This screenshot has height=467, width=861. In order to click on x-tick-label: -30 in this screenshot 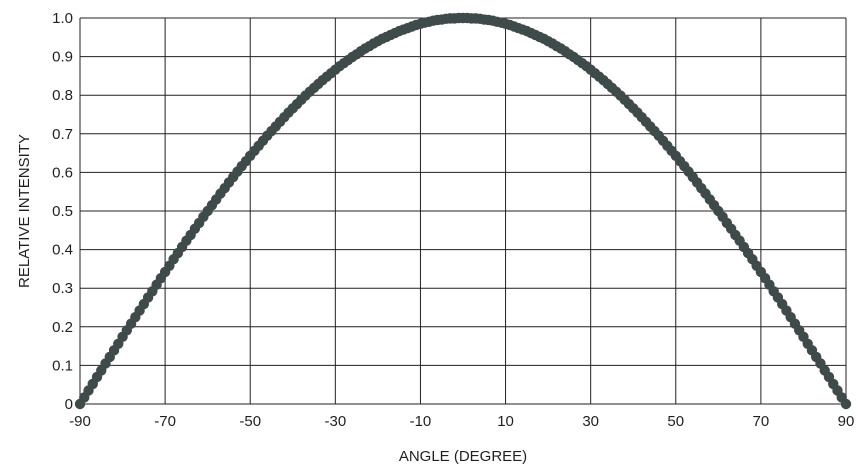, I will do `click(335, 421)`.